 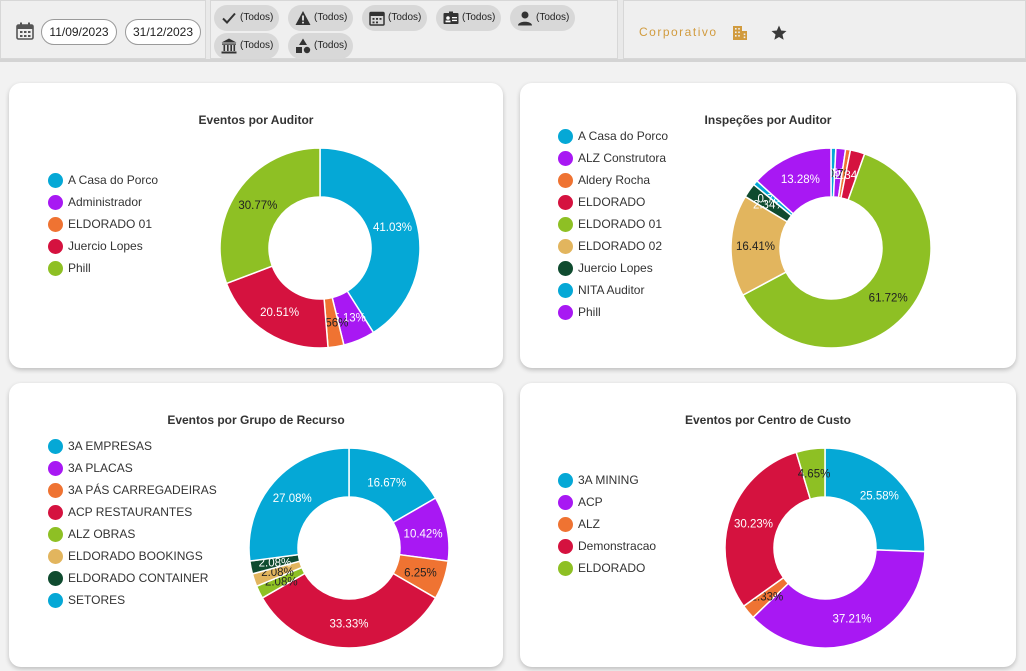 What do you see at coordinates (303, 18) in the screenshot?
I see `warning-icon` at bounding box center [303, 18].